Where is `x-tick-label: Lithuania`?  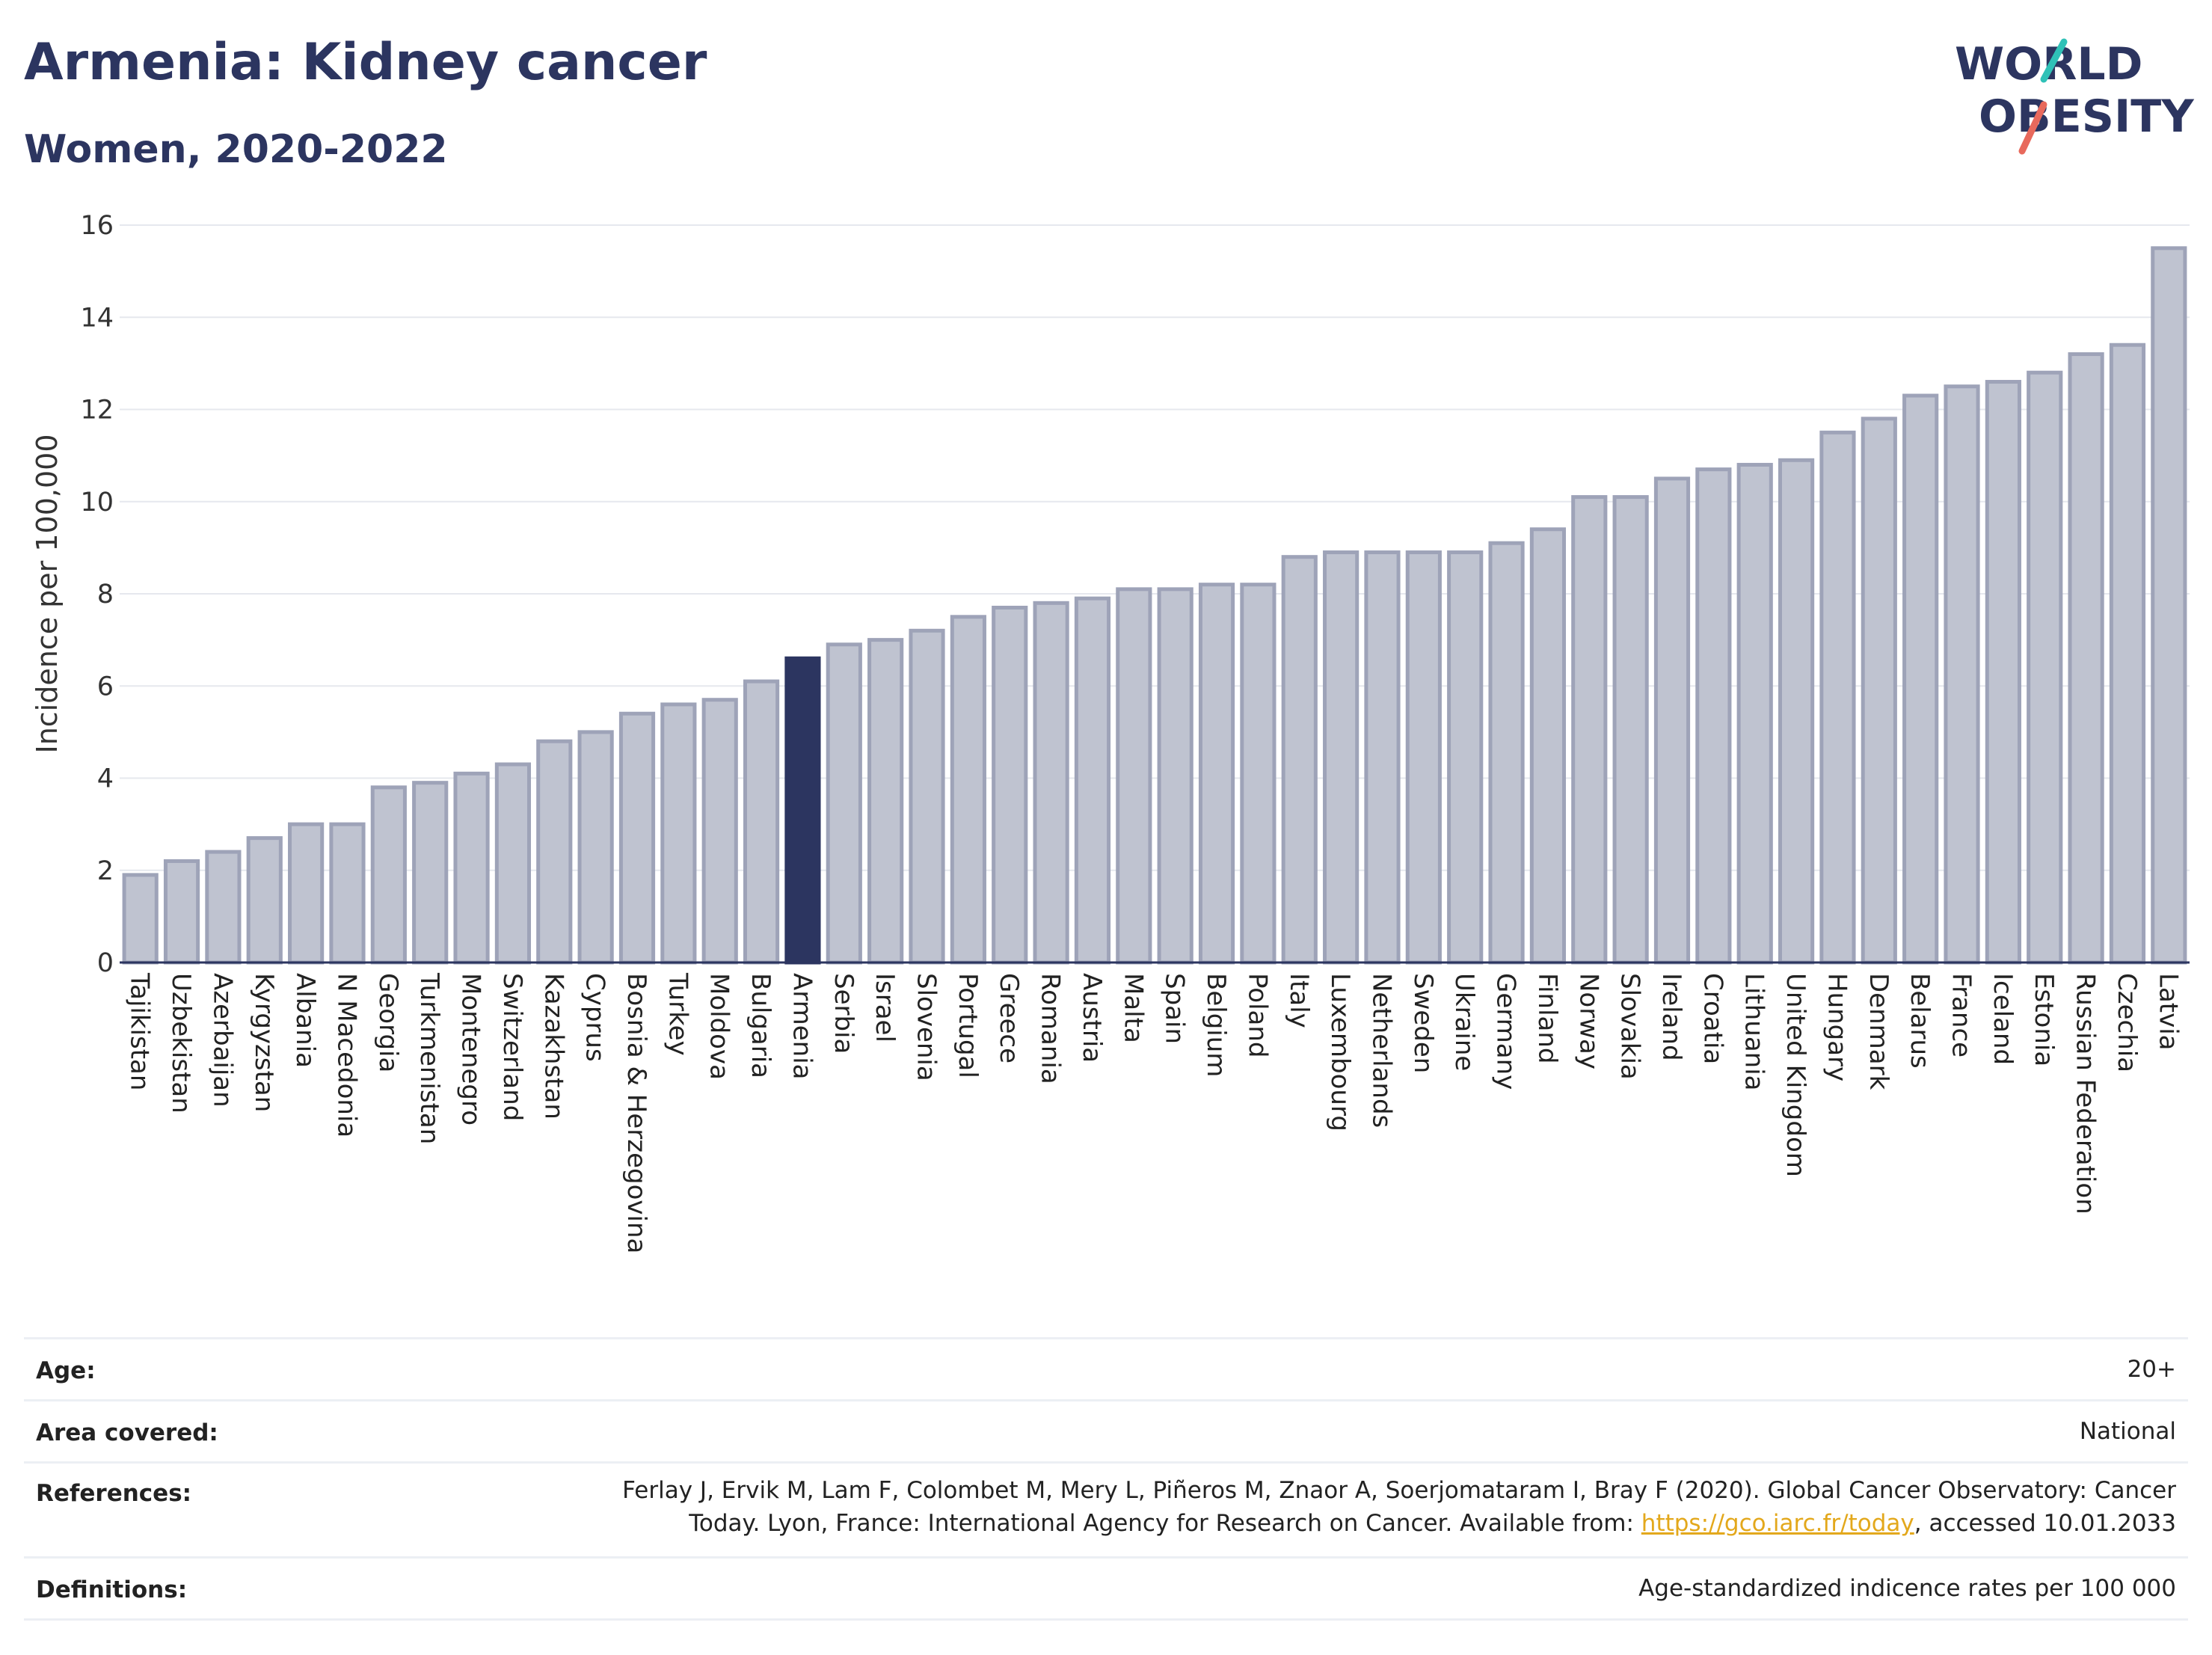 x-tick-label: Lithuania is located at coordinates (1754, 1031).